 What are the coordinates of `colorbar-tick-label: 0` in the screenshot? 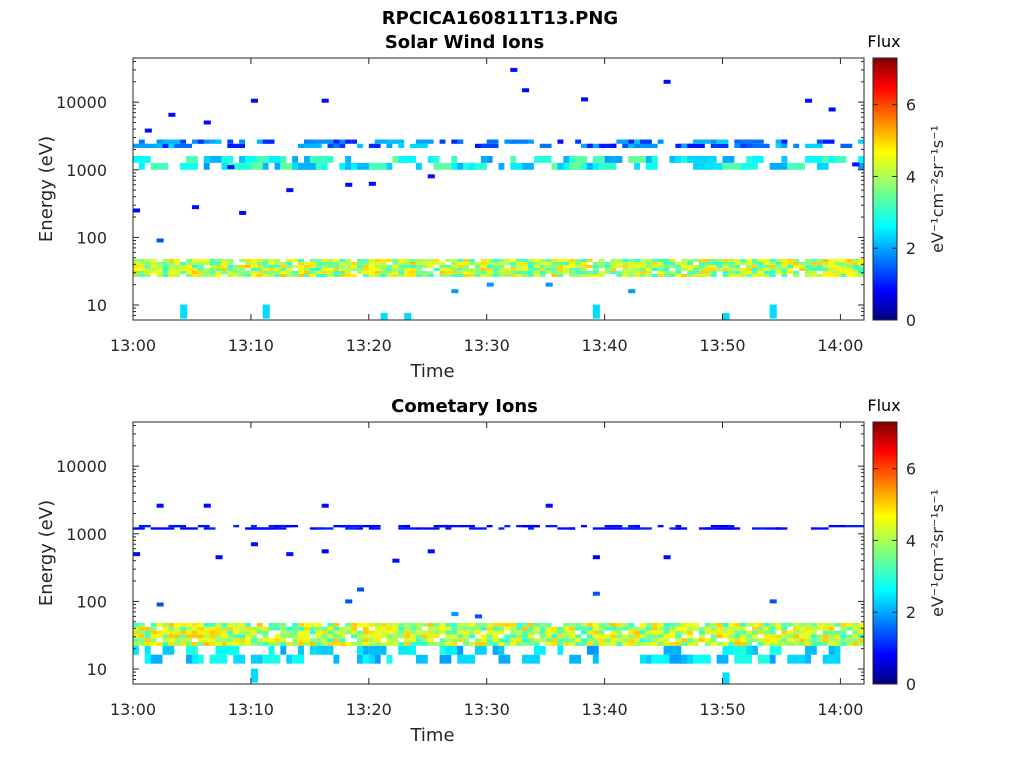 It's located at (911, 684).